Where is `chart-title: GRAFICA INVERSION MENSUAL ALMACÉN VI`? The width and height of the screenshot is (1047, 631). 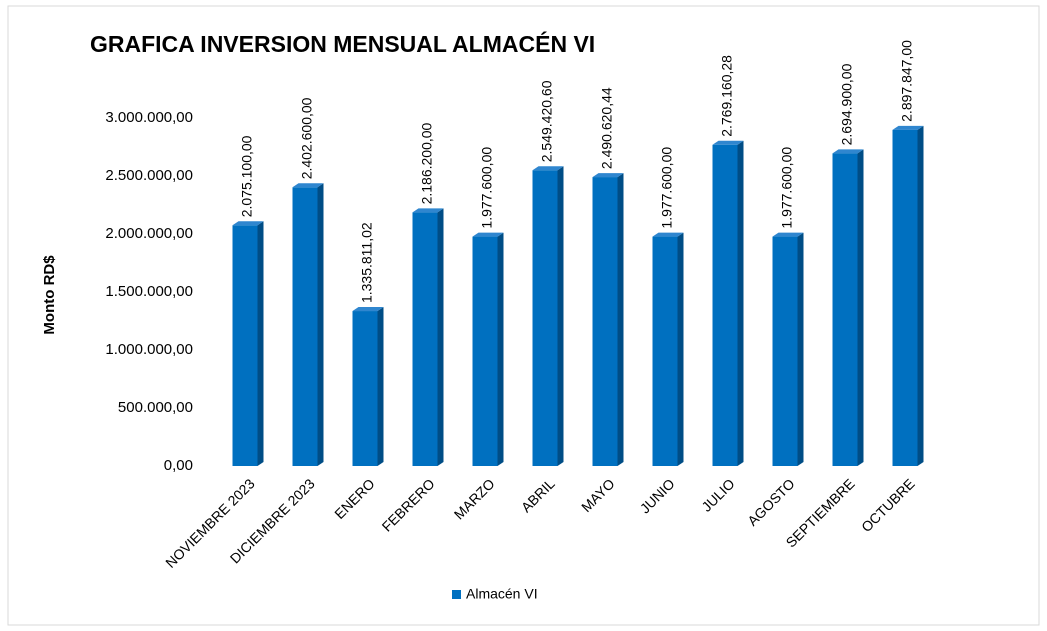
chart-title: GRAFICA INVERSION MENSUAL ALMACÉN VI is located at coordinates (342, 43).